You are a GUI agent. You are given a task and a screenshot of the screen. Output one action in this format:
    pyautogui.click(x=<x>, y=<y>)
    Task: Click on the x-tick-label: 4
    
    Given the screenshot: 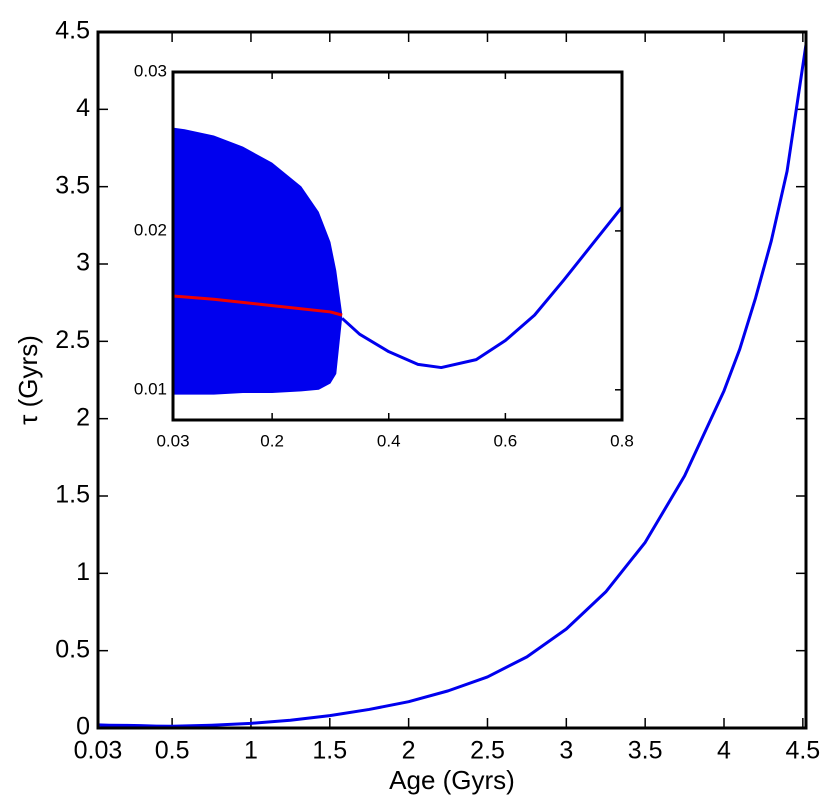 What is the action you would take?
    pyautogui.click(x=724, y=751)
    